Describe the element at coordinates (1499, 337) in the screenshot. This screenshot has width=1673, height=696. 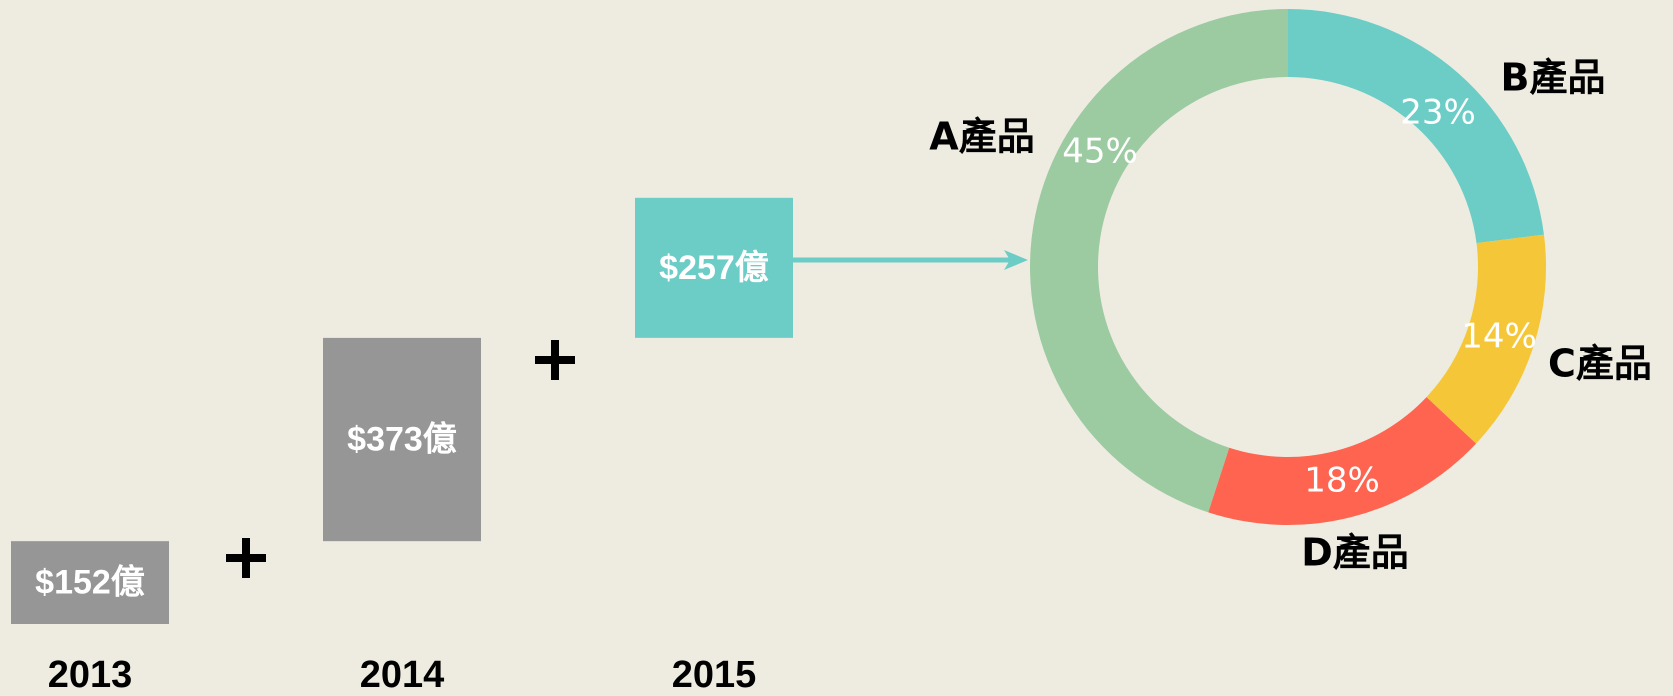
I see `value-label: 14%` at that location.